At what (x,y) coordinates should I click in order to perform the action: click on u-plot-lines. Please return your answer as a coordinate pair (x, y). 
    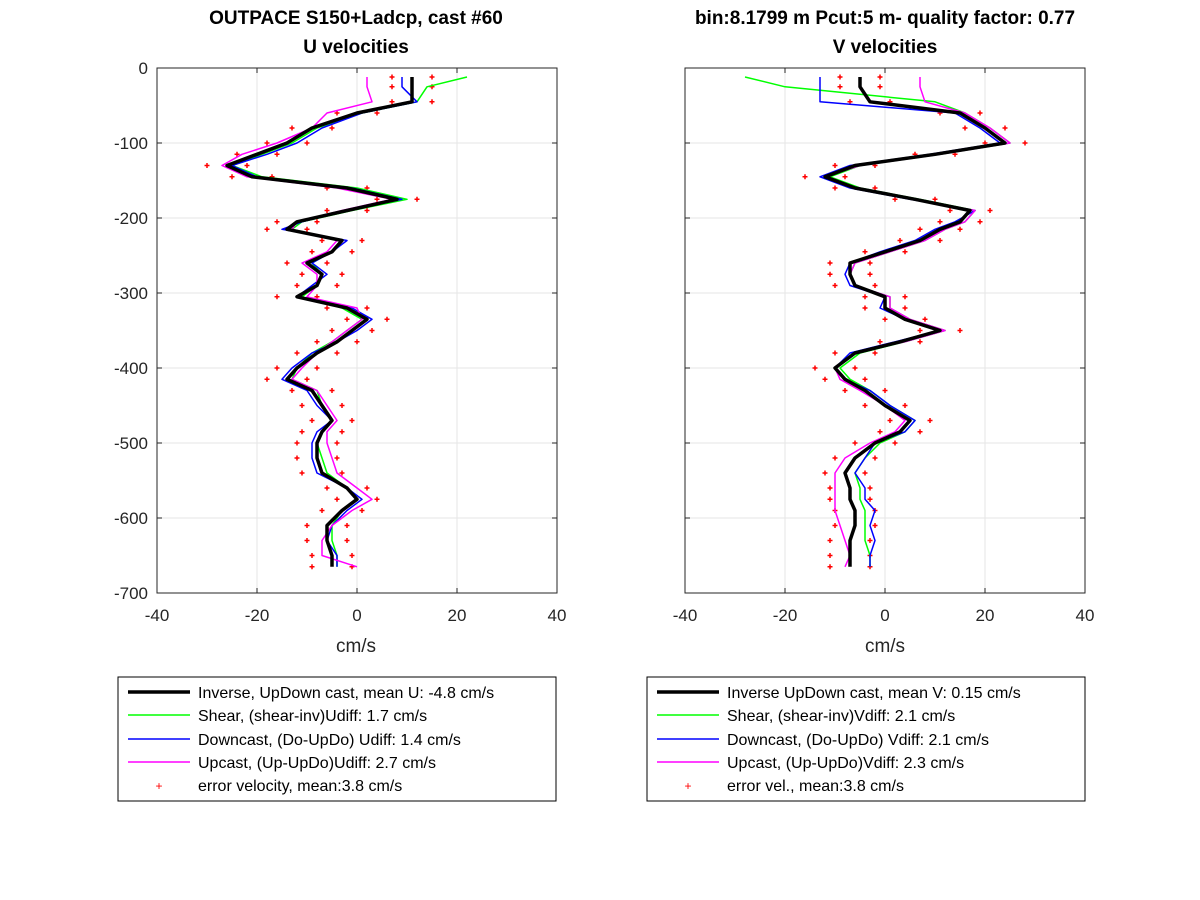
    Looking at the image, I should click on (336, 322).